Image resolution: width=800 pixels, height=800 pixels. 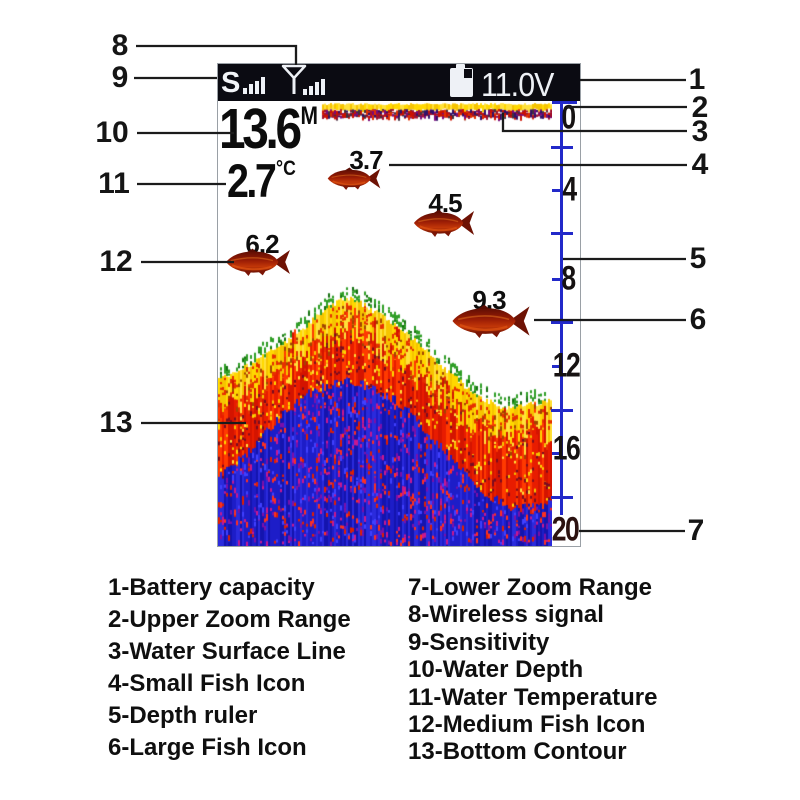 I want to click on depth-ruler-label: 20, so click(x=565, y=529).